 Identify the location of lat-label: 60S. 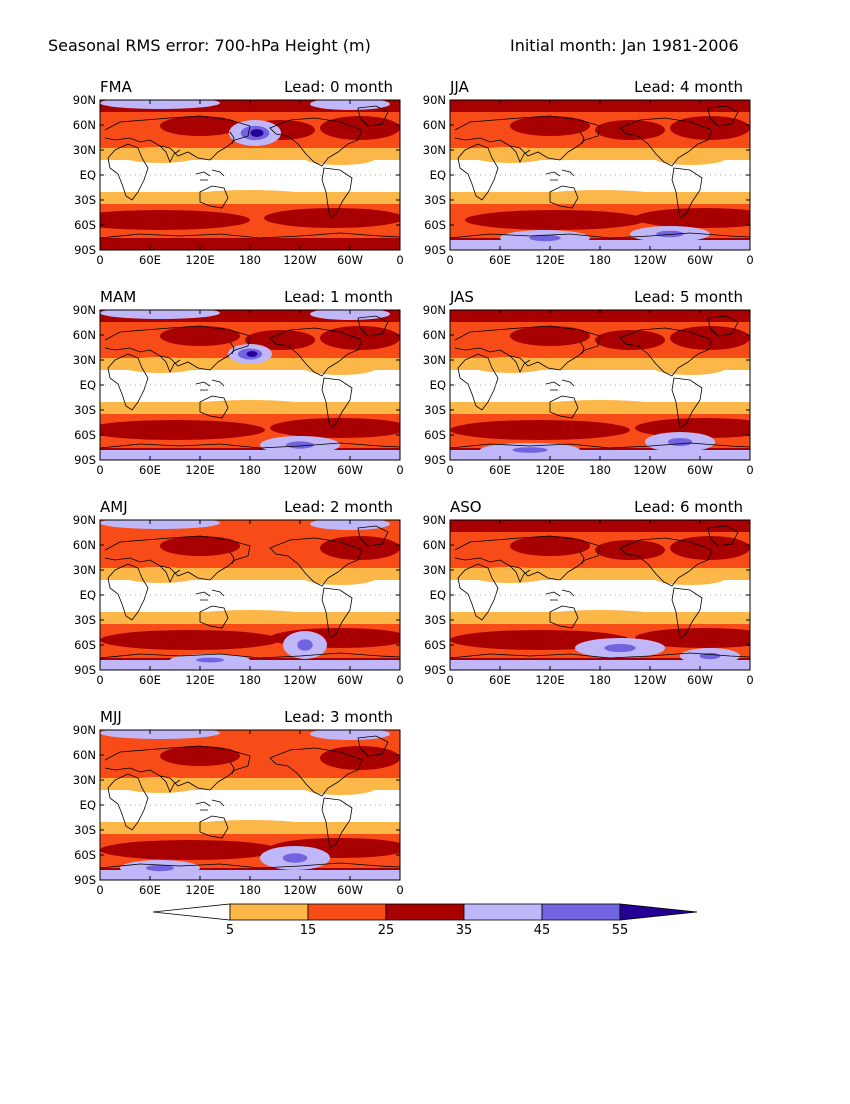
(85, 645).